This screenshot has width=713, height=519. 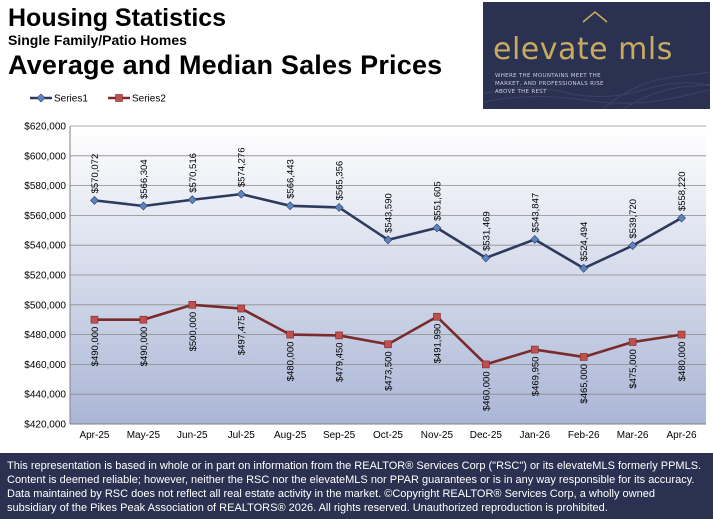 I want to click on data-label: $539,720, so click(x=633, y=219).